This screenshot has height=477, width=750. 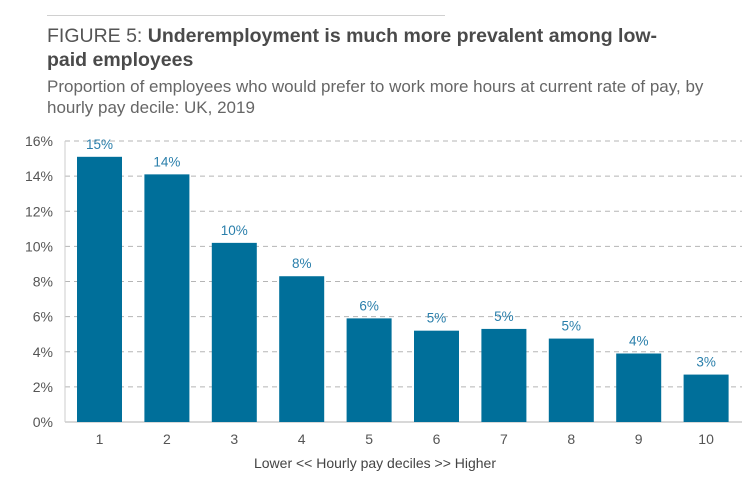 I want to click on x-tick-label: 9, so click(x=639, y=439).